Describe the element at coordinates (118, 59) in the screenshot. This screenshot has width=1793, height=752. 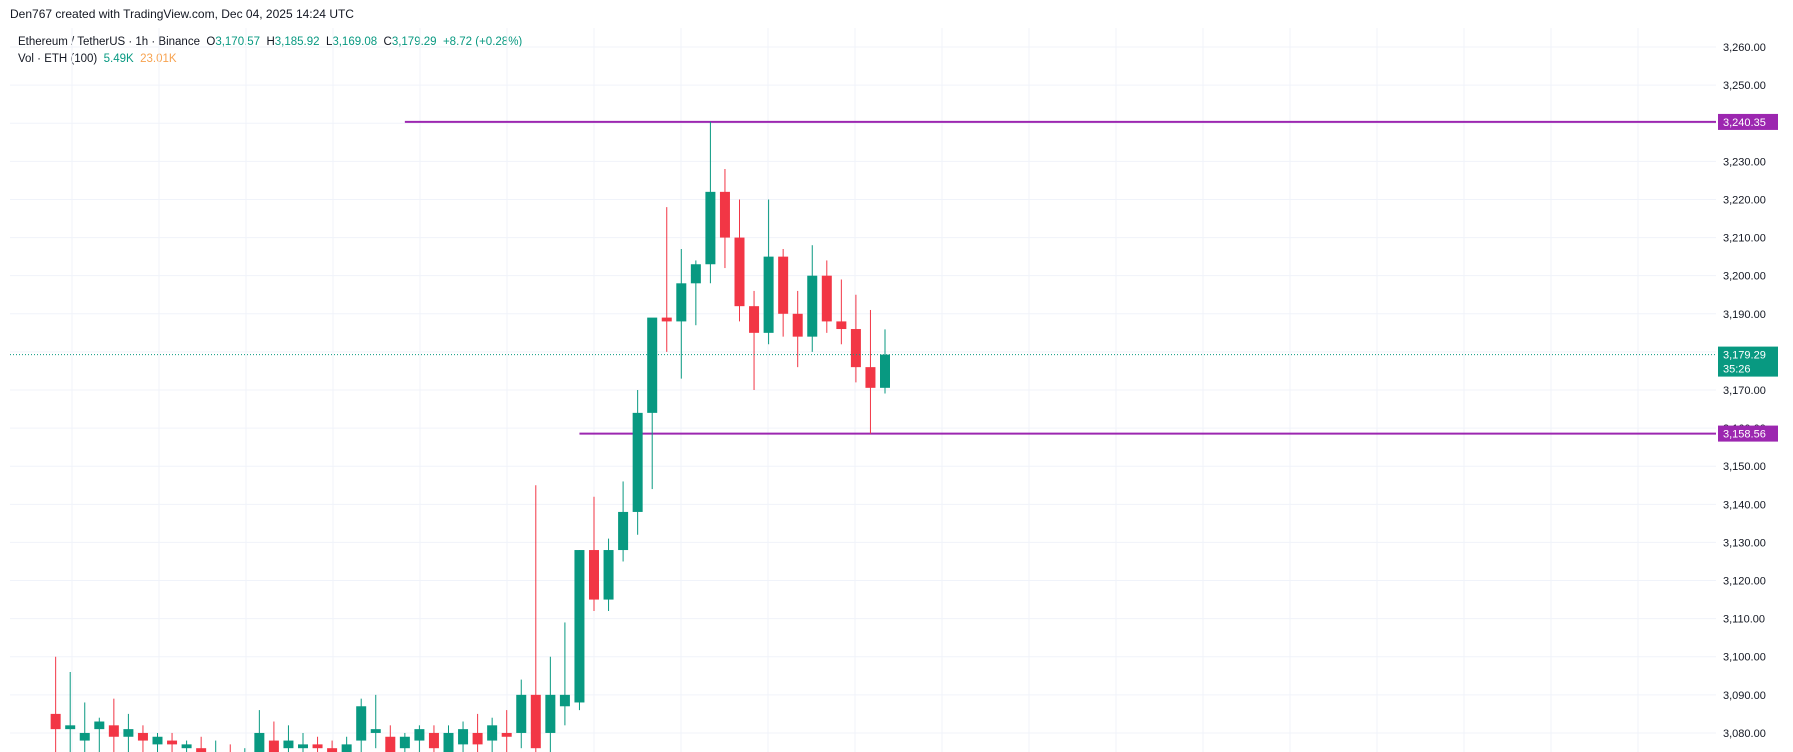
I see `volume-value: 5.49K` at that location.